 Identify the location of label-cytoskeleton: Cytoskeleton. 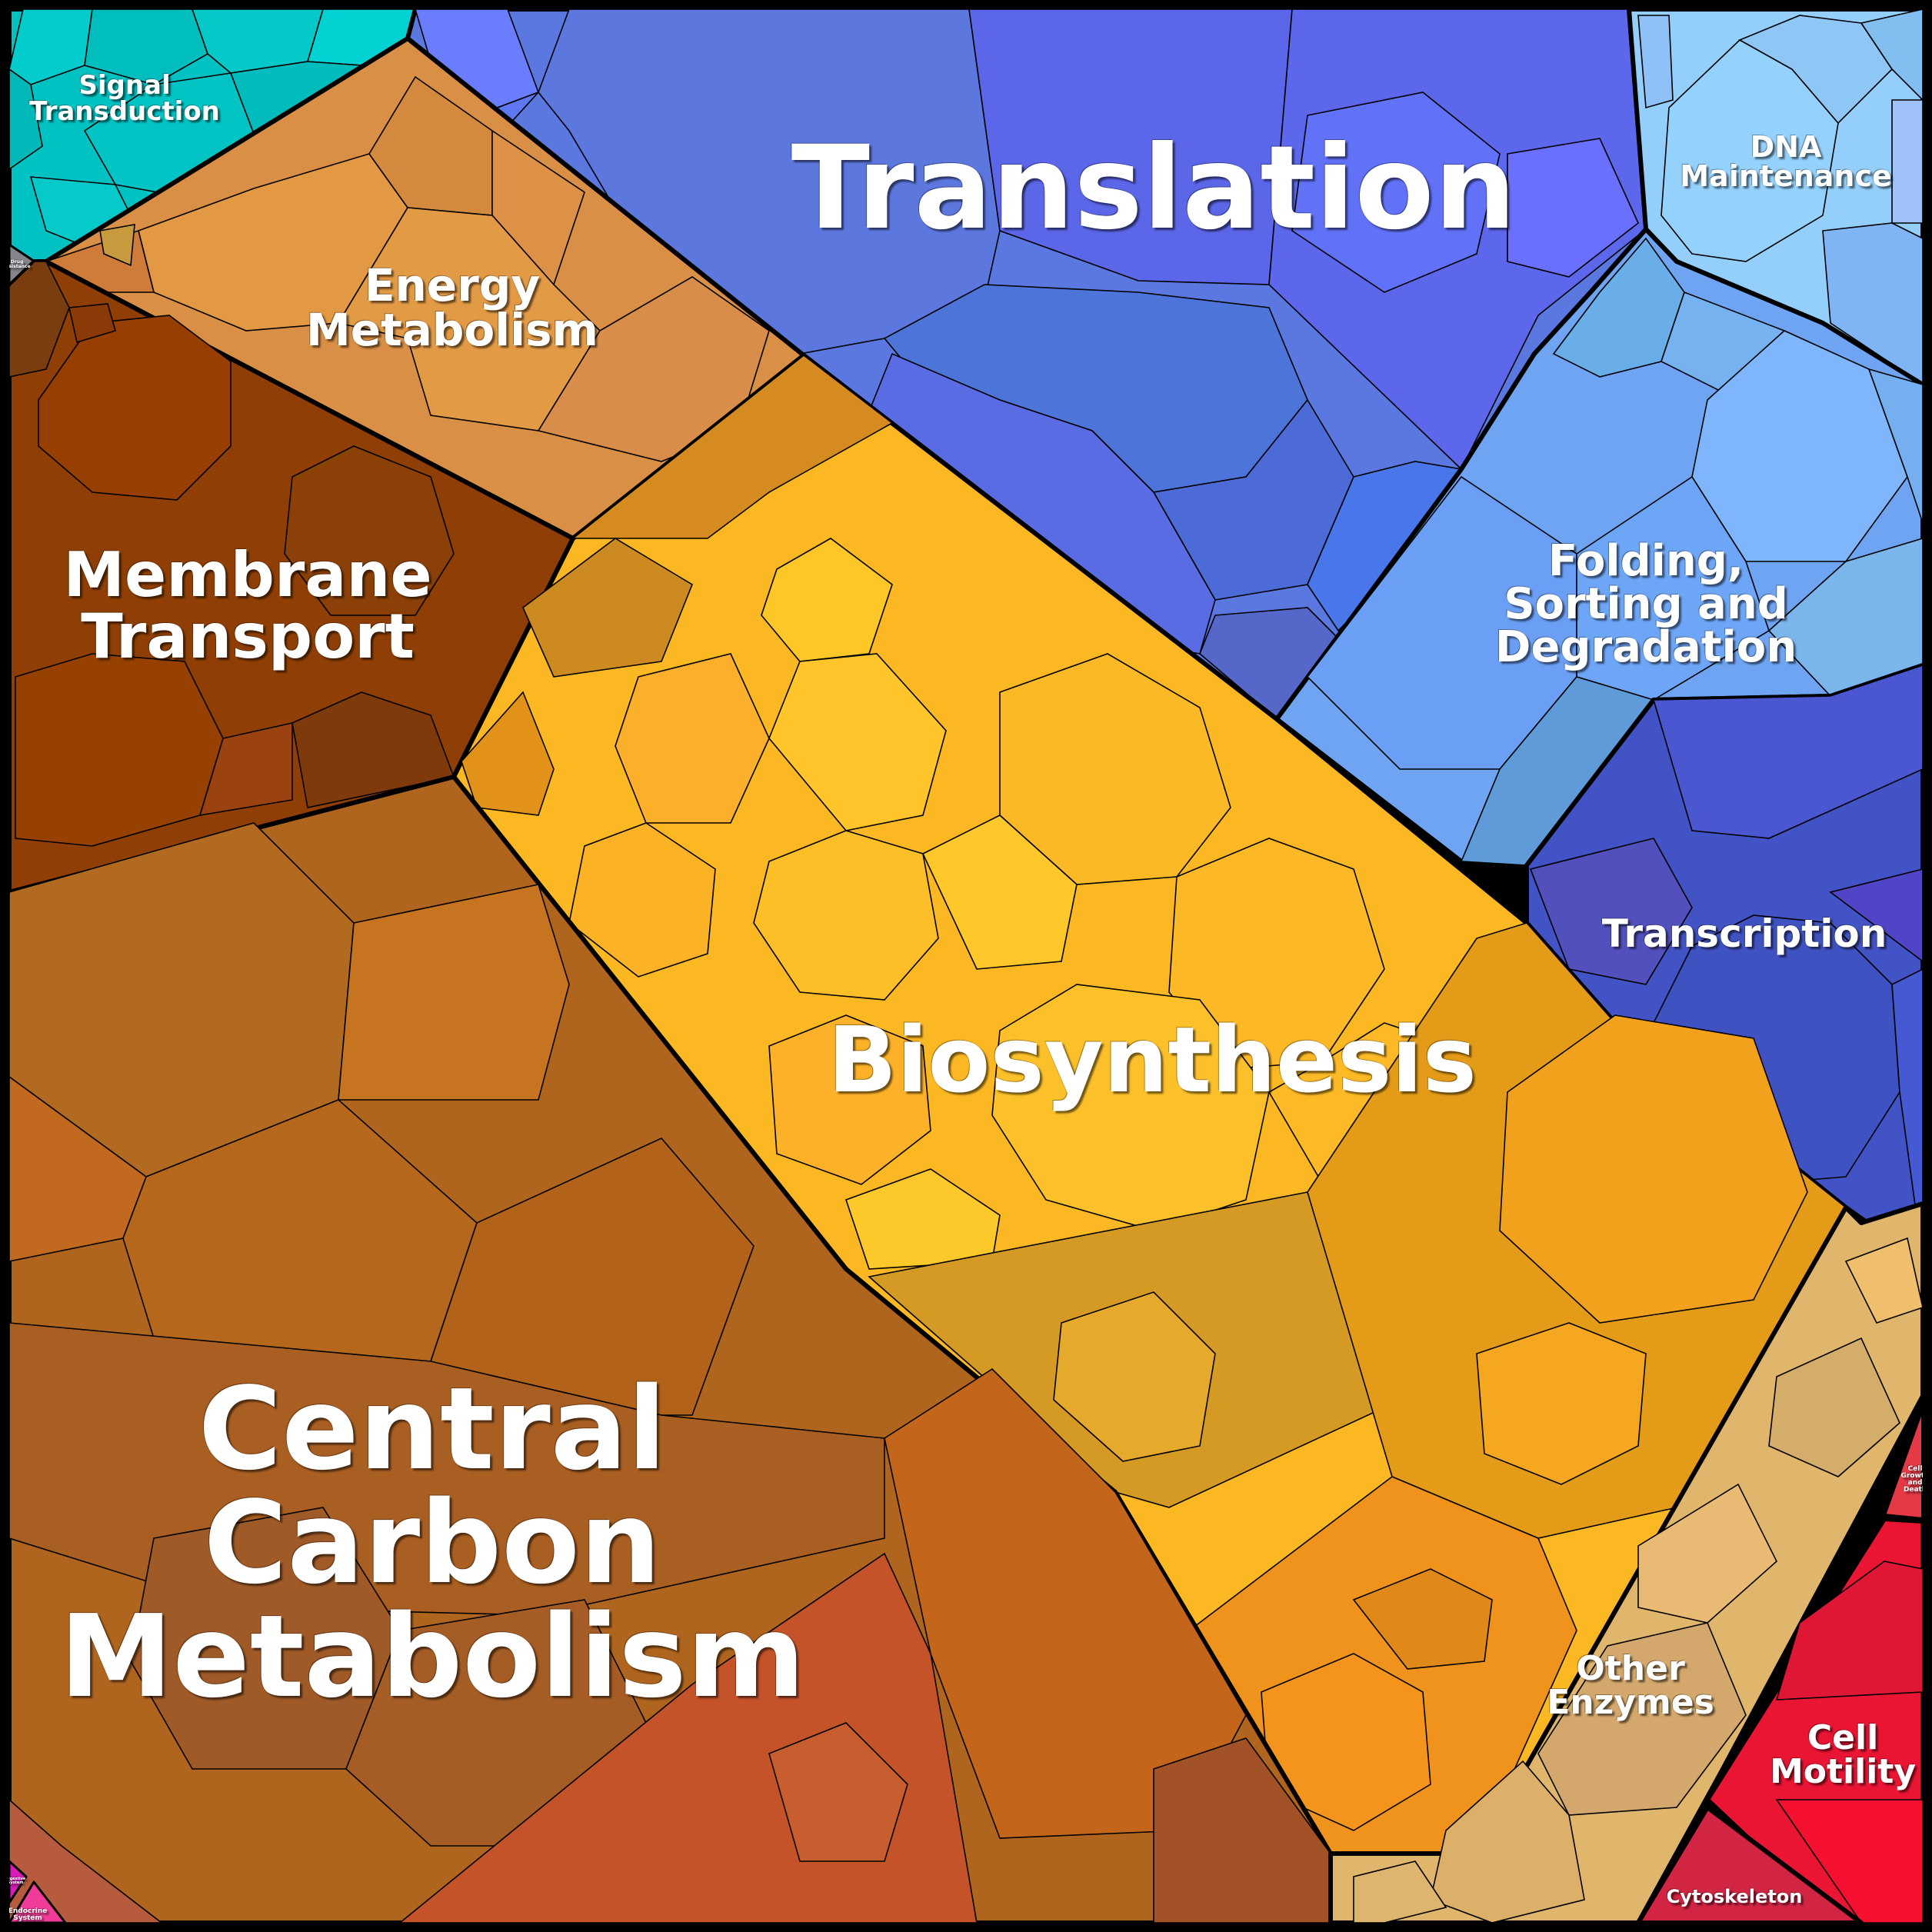
(1734, 1896).